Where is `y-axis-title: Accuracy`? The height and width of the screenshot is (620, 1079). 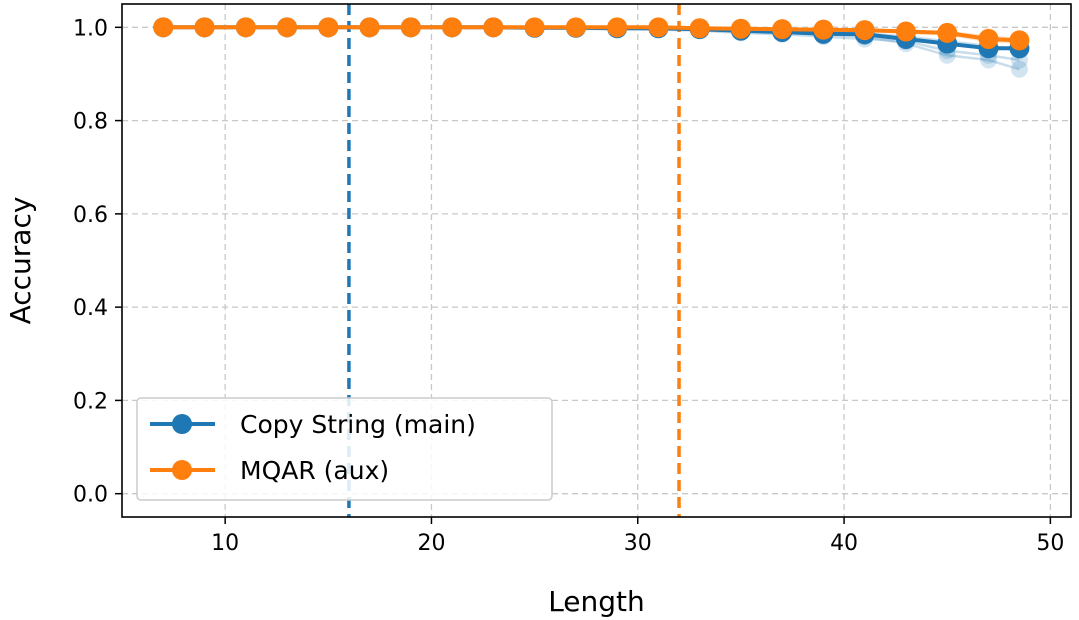
y-axis-title: Accuracy is located at coordinates (20, 261).